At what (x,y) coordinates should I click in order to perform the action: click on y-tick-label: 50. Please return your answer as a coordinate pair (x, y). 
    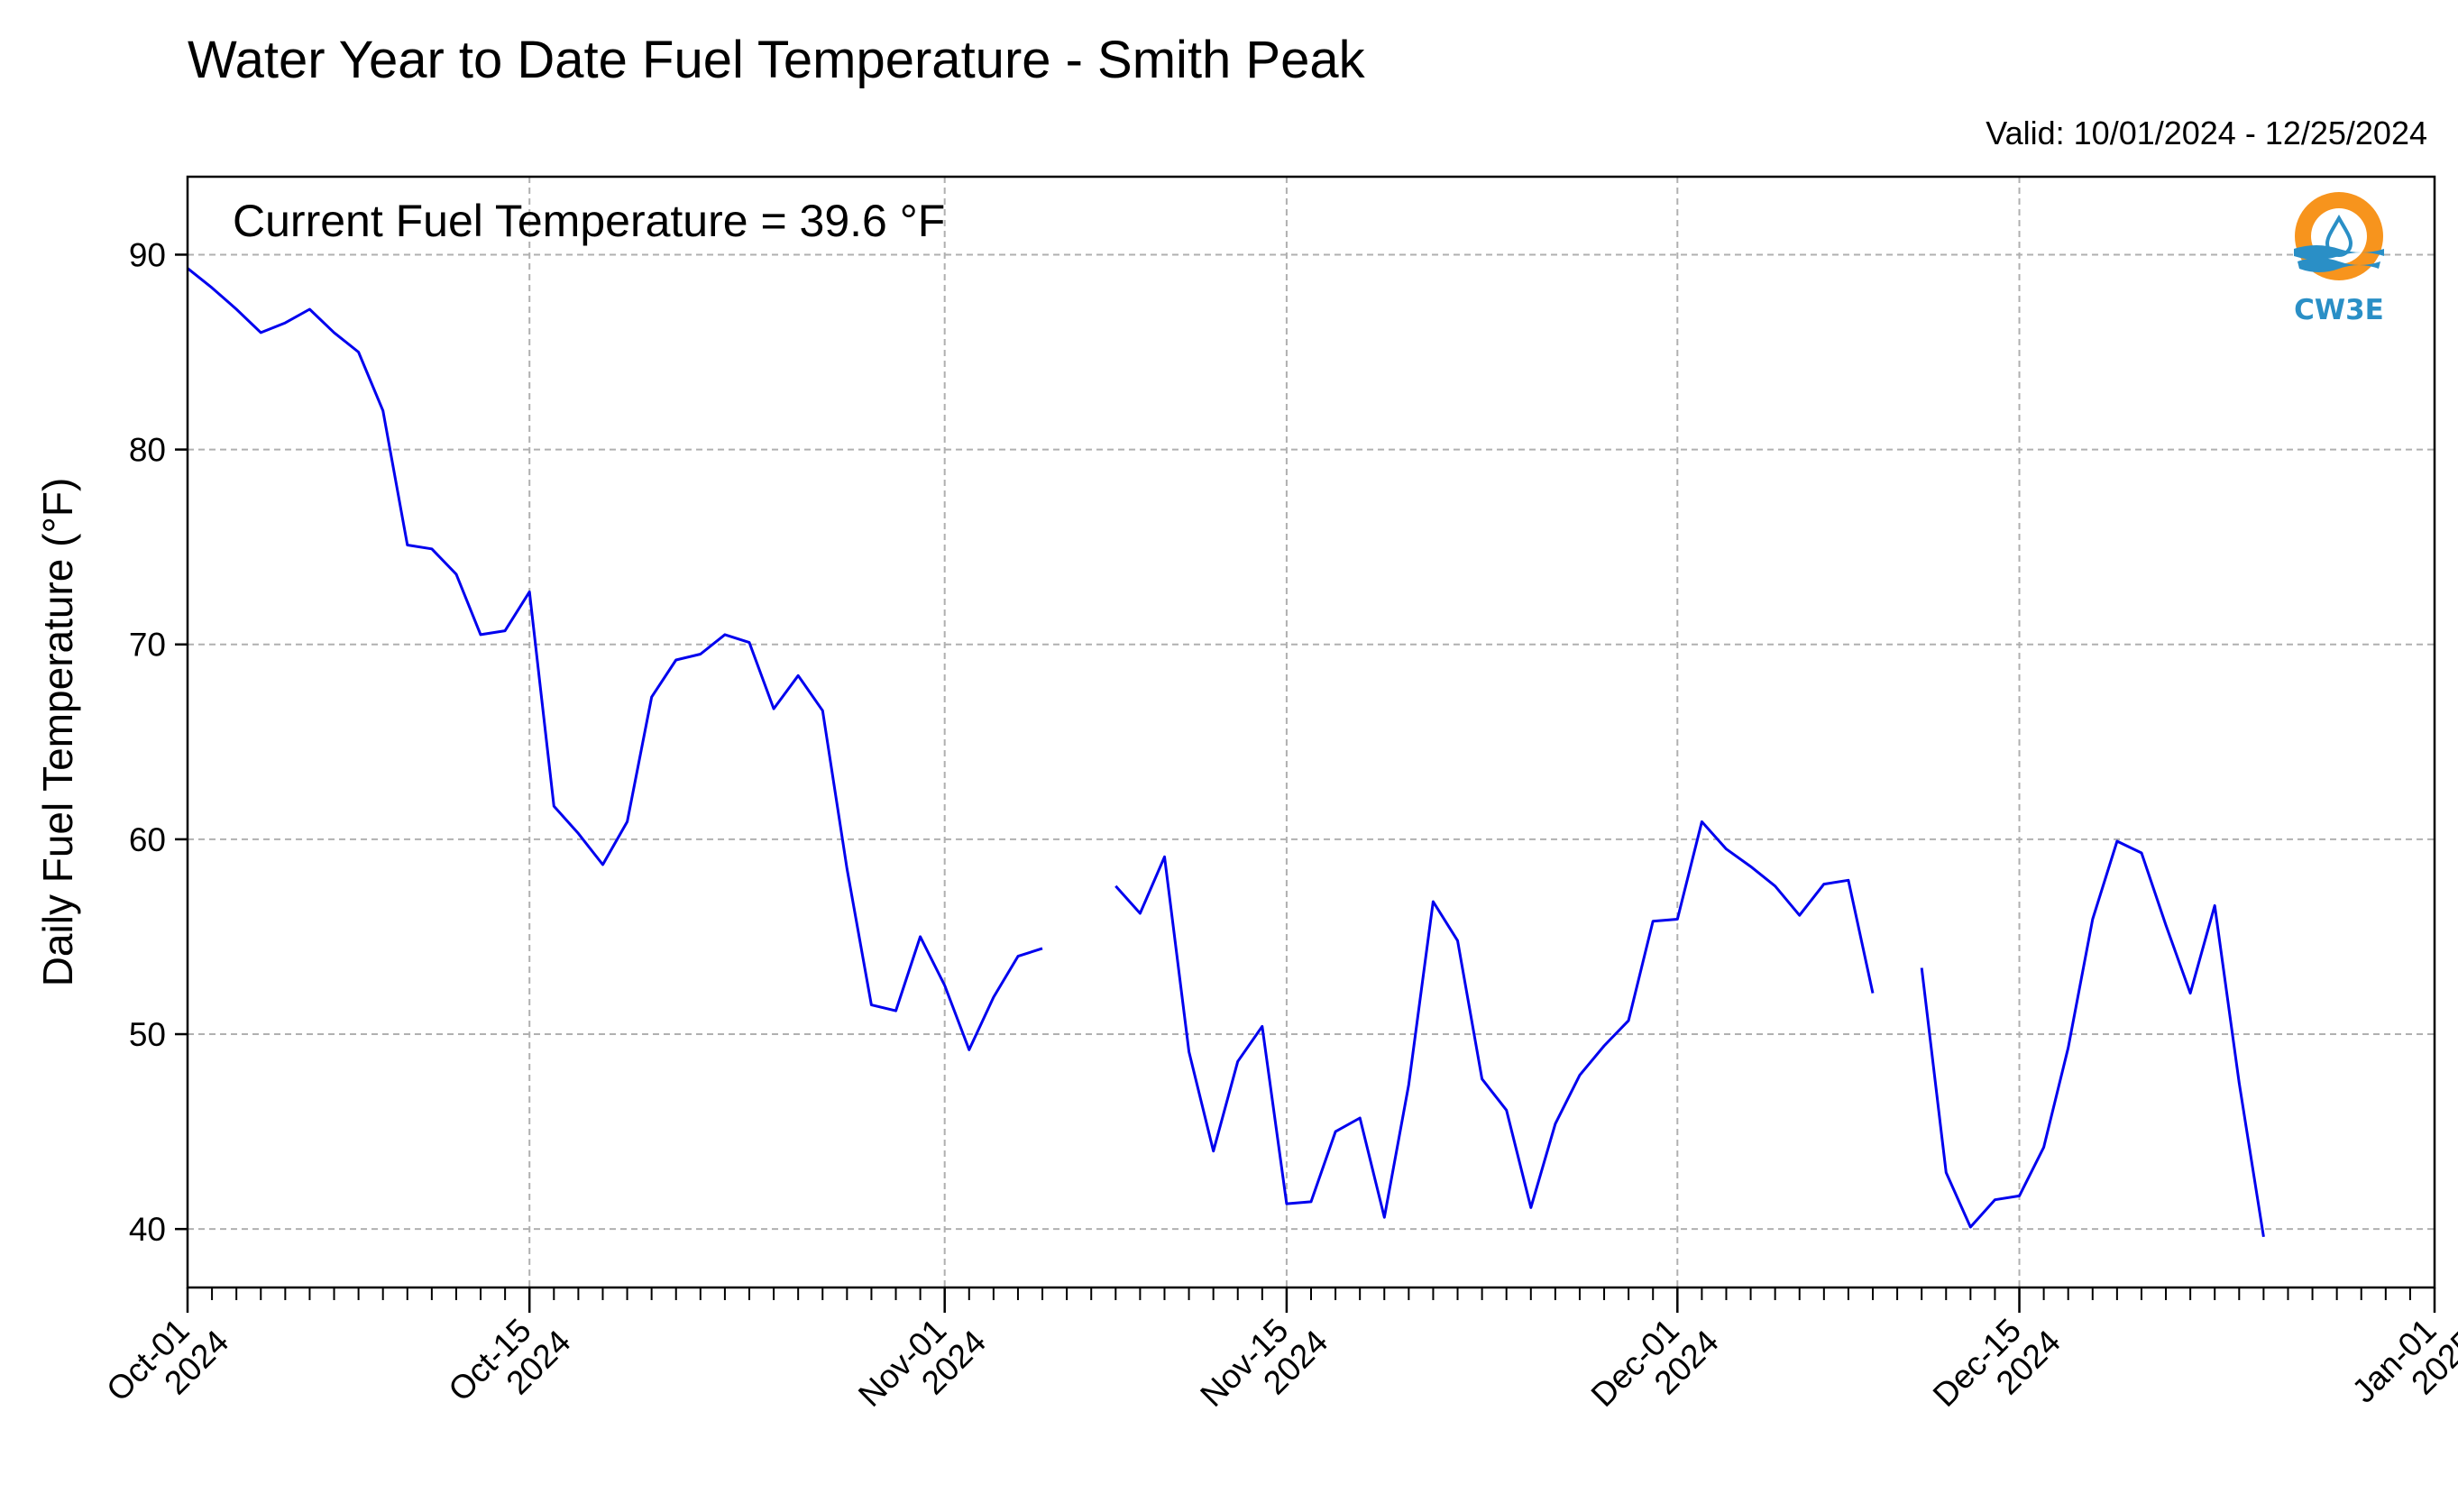
    Looking at the image, I should click on (147, 1034).